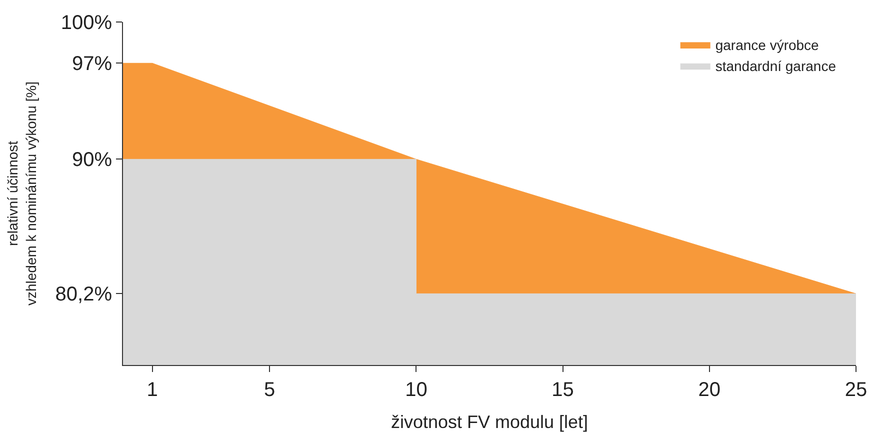 This screenshot has width=879, height=441. Describe the element at coordinates (92, 160) in the screenshot. I see `y-tick-label: 90%` at that location.